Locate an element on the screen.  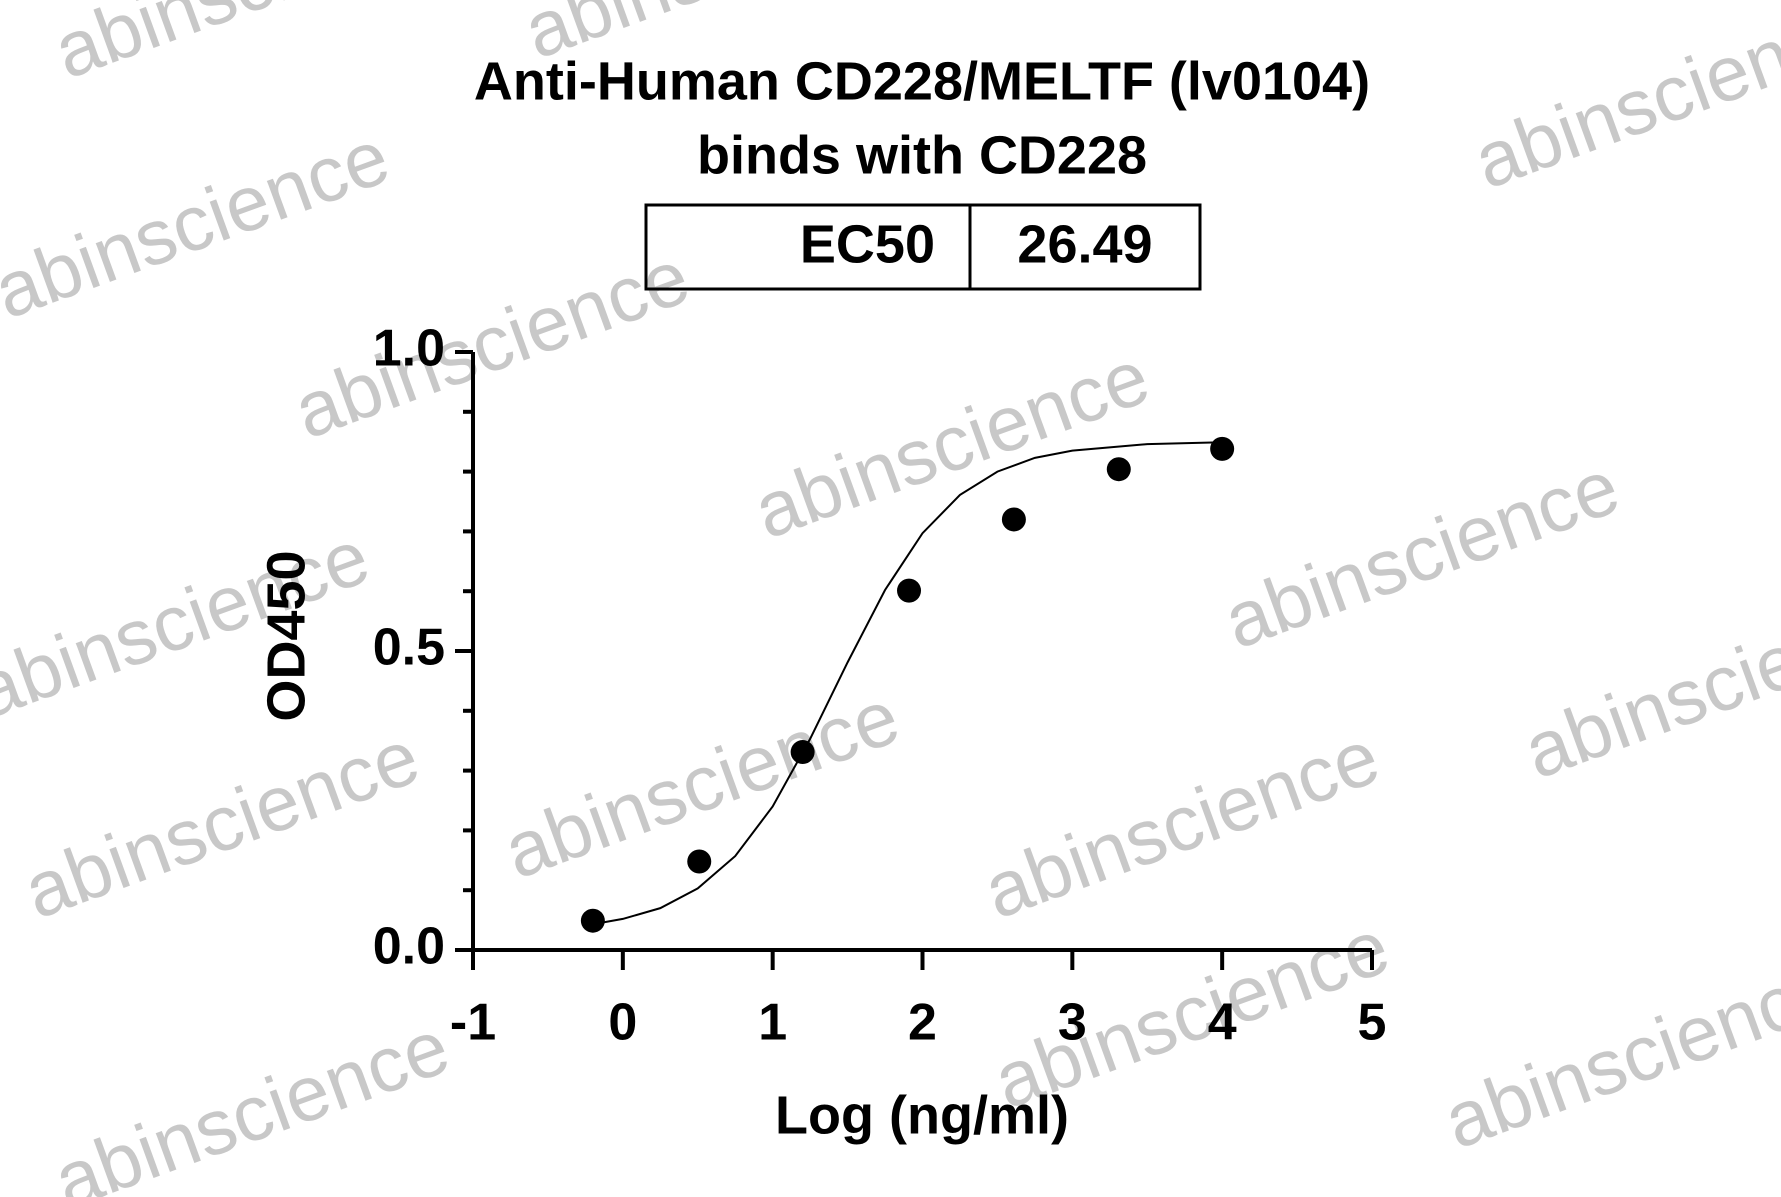
chart-subtitle: binds with CD228 is located at coordinates (922, 155).